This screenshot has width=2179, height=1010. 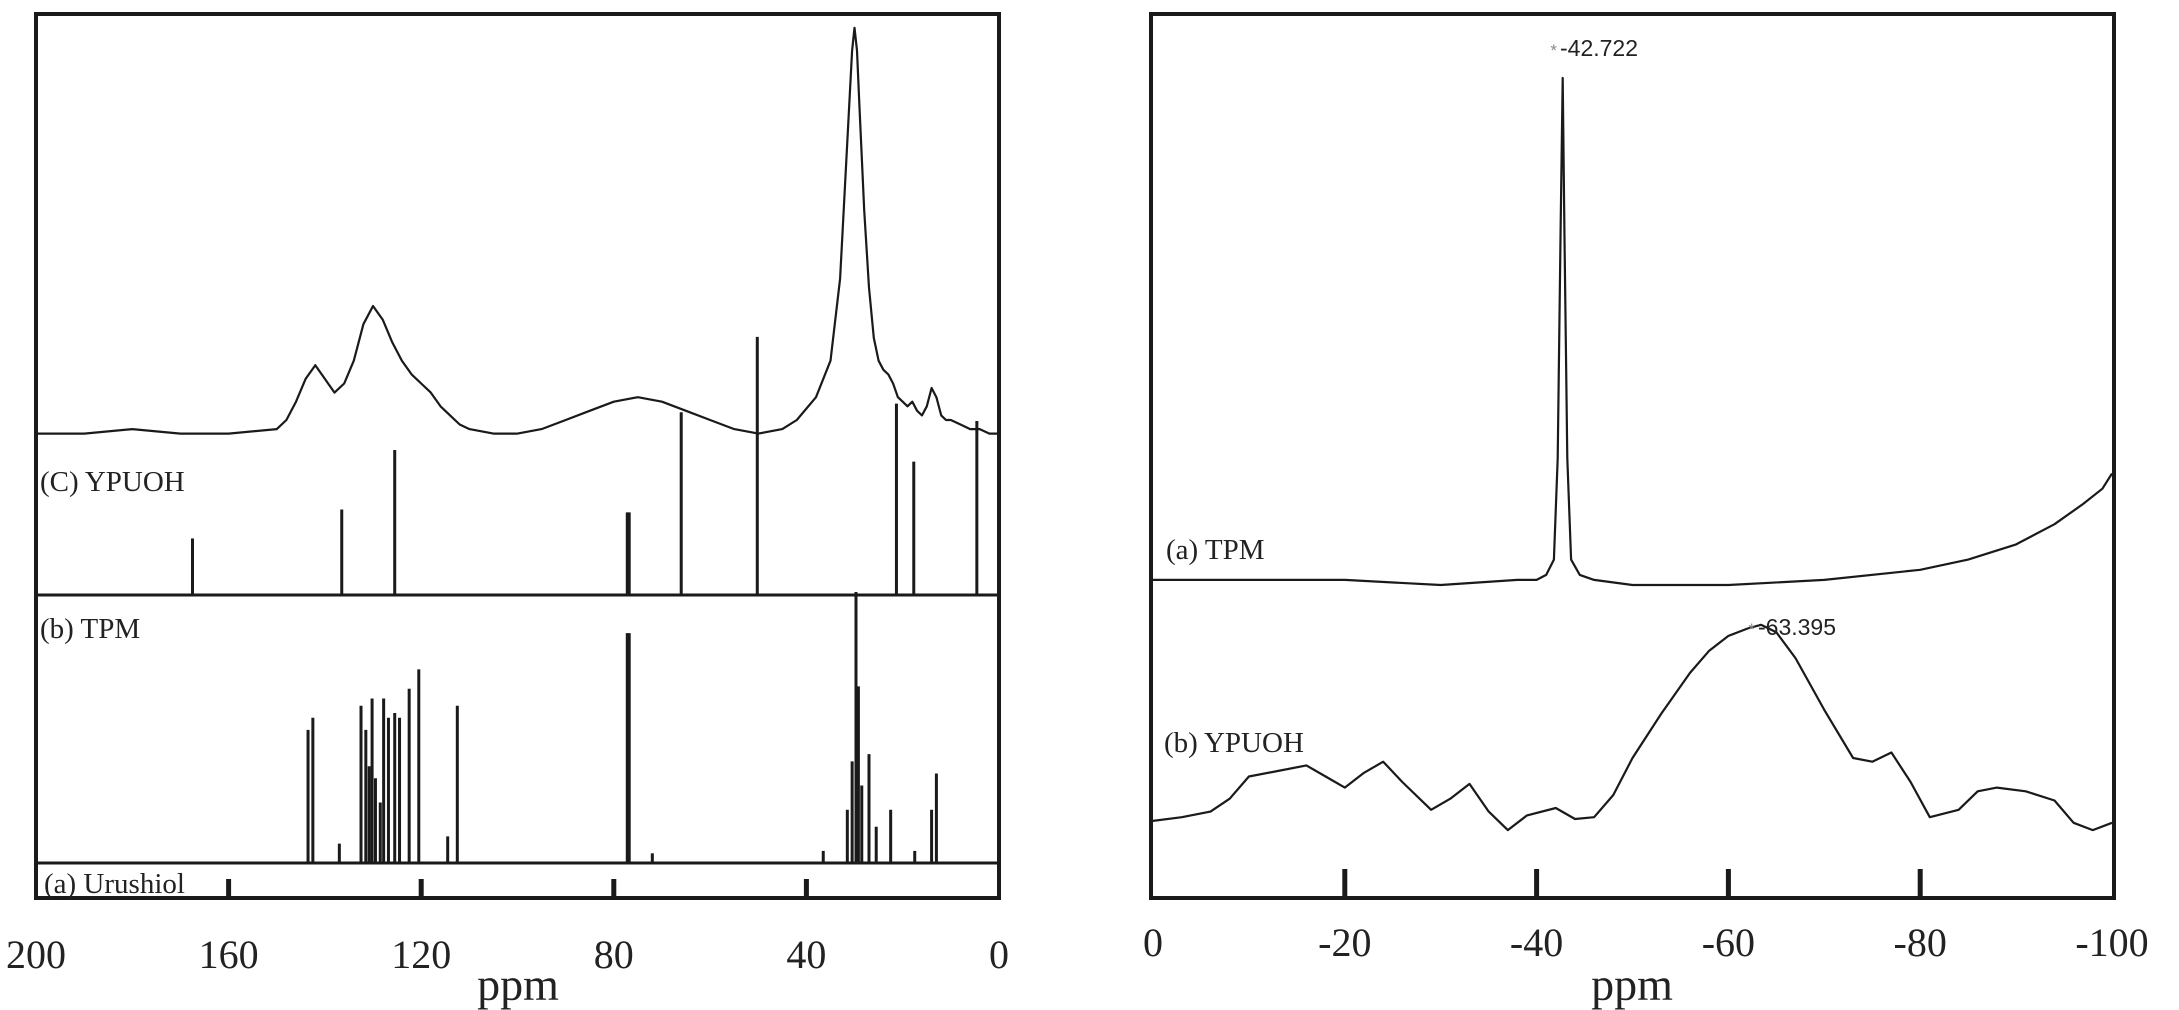 I want to click on peak-marker-star-2: *, so click(x=1751, y=629).